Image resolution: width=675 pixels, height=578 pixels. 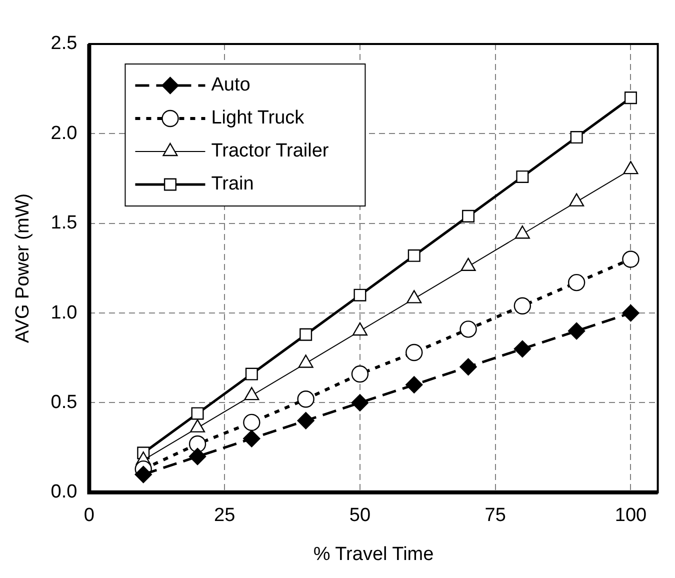 I want to click on y-tick-label: 0.0, so click(x=64, y=492).